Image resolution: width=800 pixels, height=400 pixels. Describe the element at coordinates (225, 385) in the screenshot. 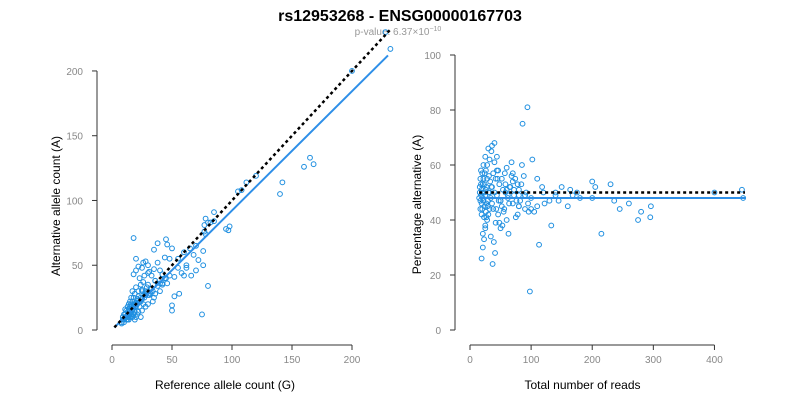

I see `left-x-axis-title: Reference allele count (G)` at that location.